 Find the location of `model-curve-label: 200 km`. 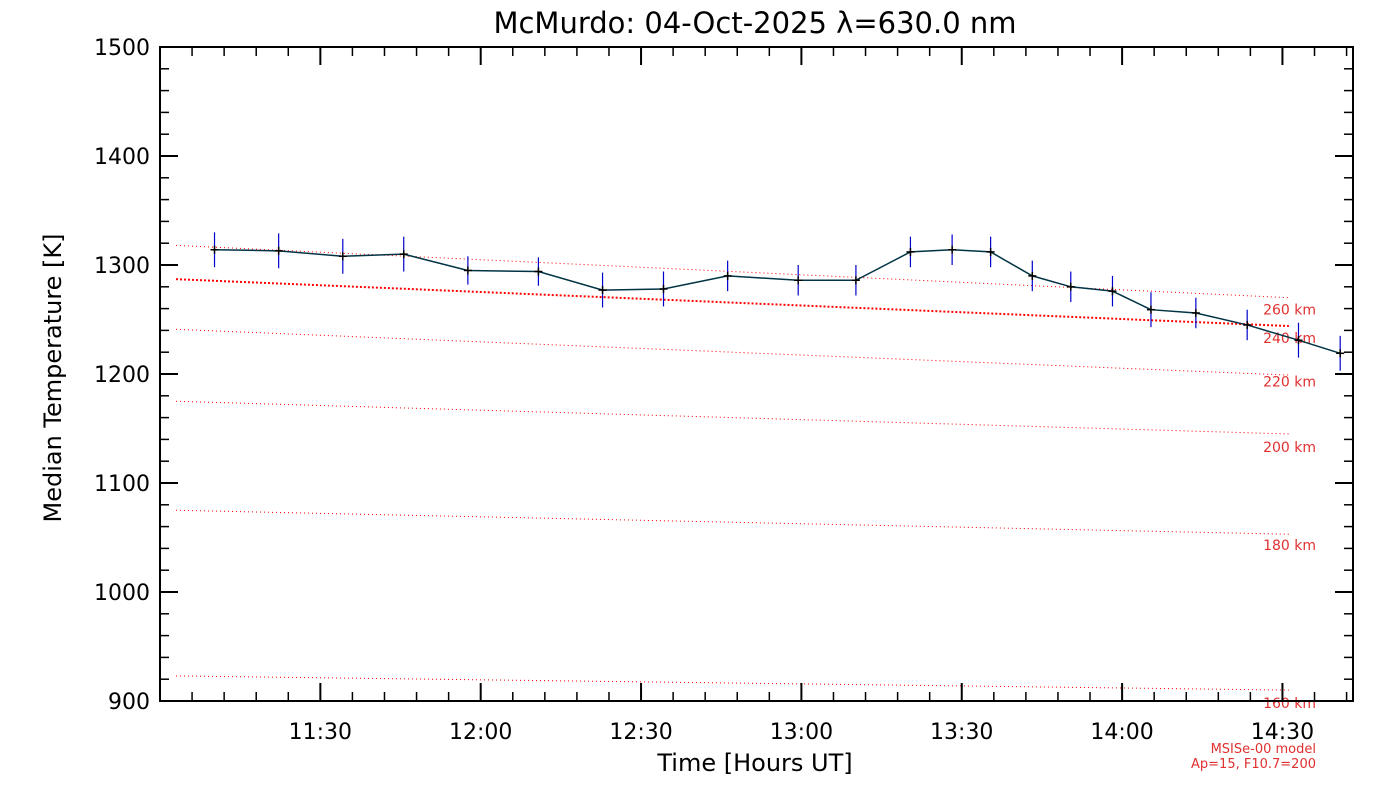

model-curve-label: 200 km is located at coordinates (1289, 448).